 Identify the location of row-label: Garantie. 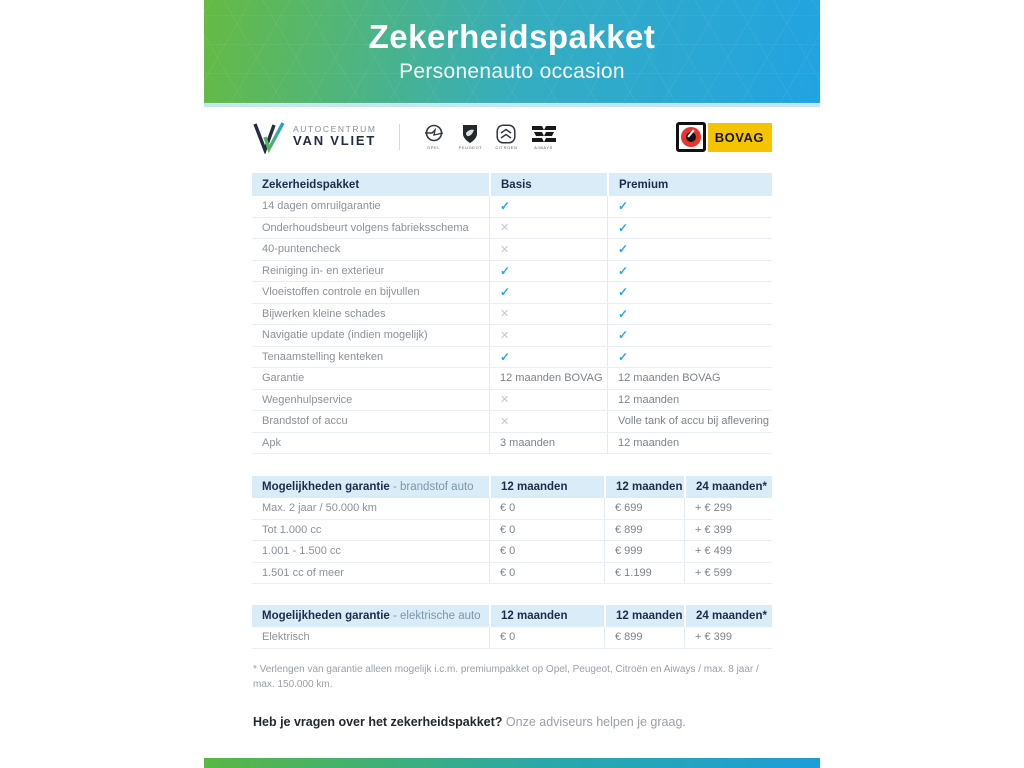
(283, 378).